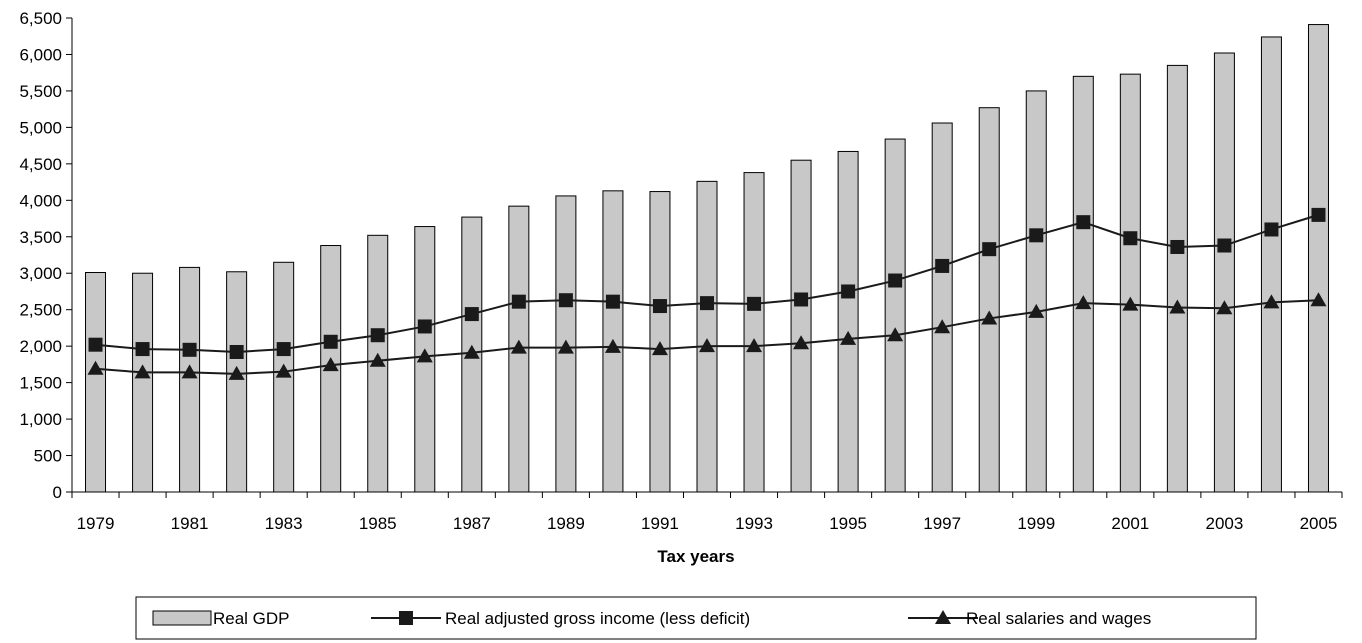  What do you see at coordinates (378, 523) in the screenshot?
I see `x-tick-label: 1985` at bounding box center [378, 523].